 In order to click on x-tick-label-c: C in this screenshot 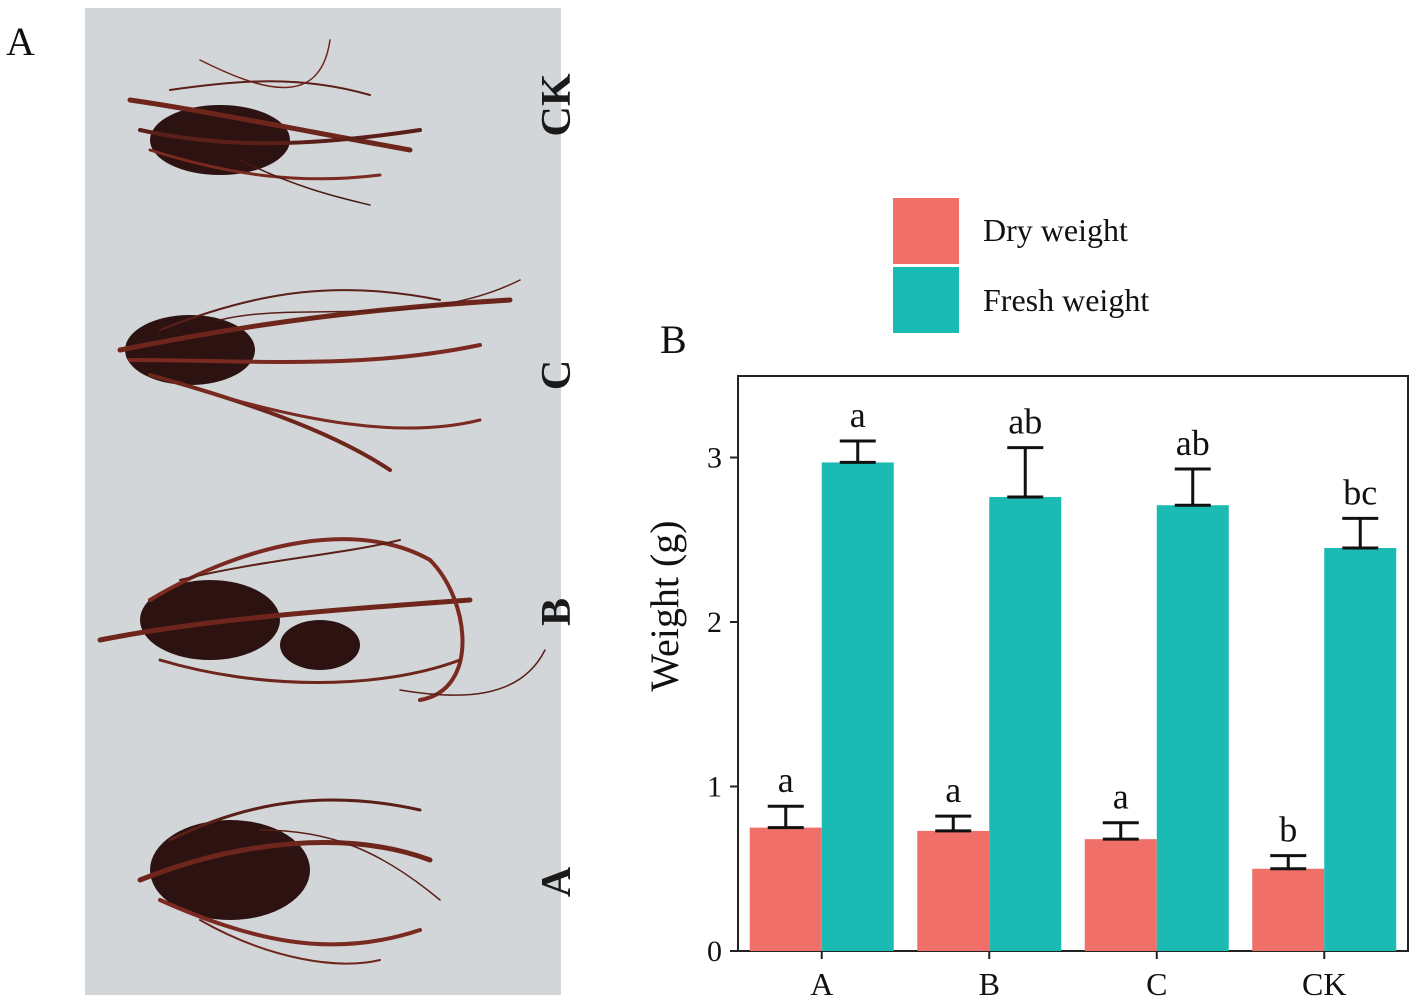, I will do `click(1156, 984)`.